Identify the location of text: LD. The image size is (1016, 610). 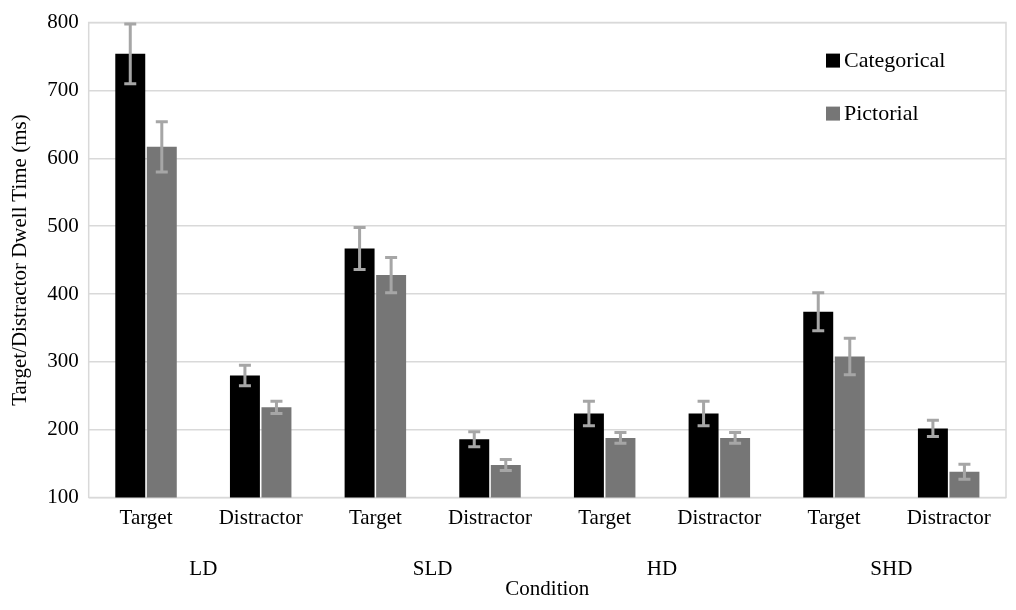
(203, 568).